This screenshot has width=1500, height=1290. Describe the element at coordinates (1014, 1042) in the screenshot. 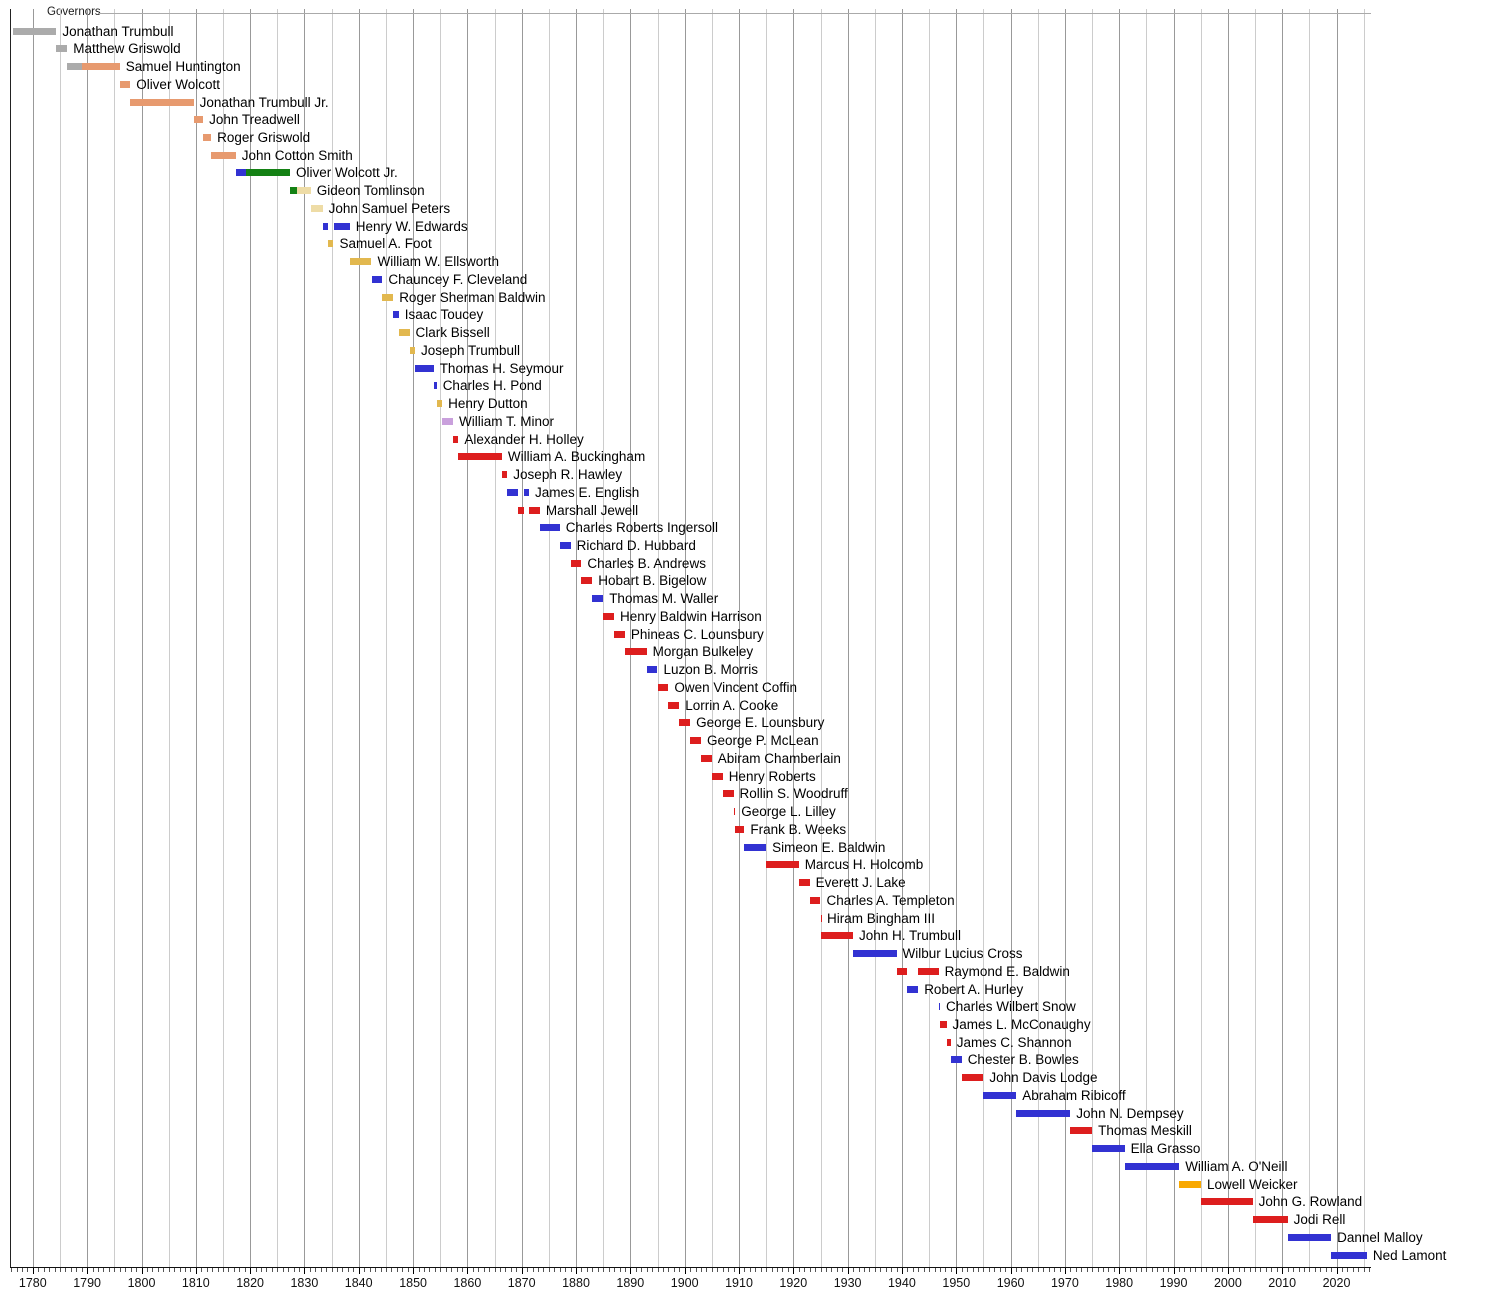

I see `governor-label: James C. Shannon` at that location.